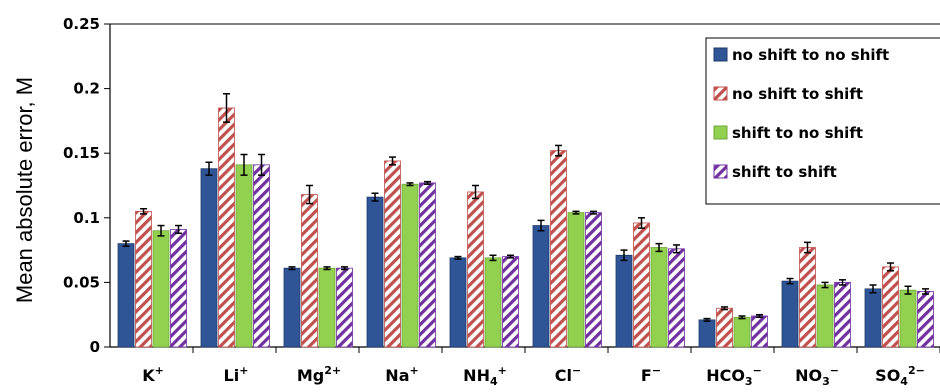  Describe the element at coordinates (86, 89) in the screenshot. I see `y-tick-label: 0.2` at that location.